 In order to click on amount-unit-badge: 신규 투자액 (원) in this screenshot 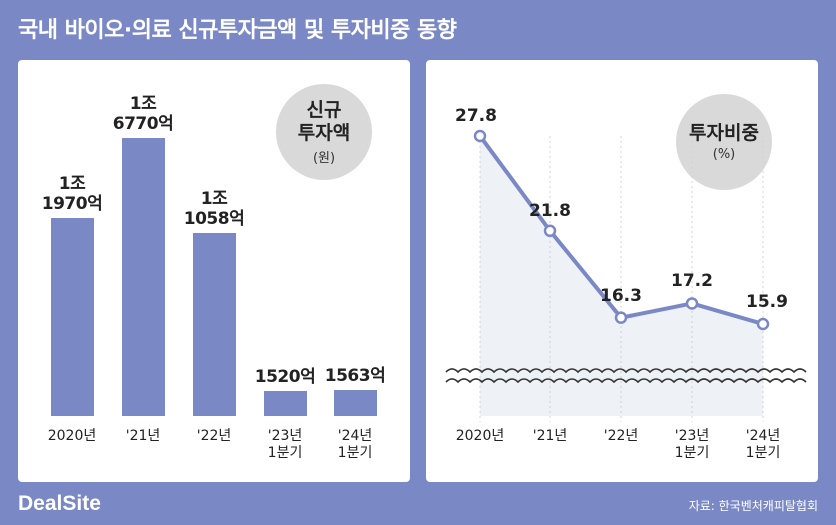, I will do `click(324, 132)`.